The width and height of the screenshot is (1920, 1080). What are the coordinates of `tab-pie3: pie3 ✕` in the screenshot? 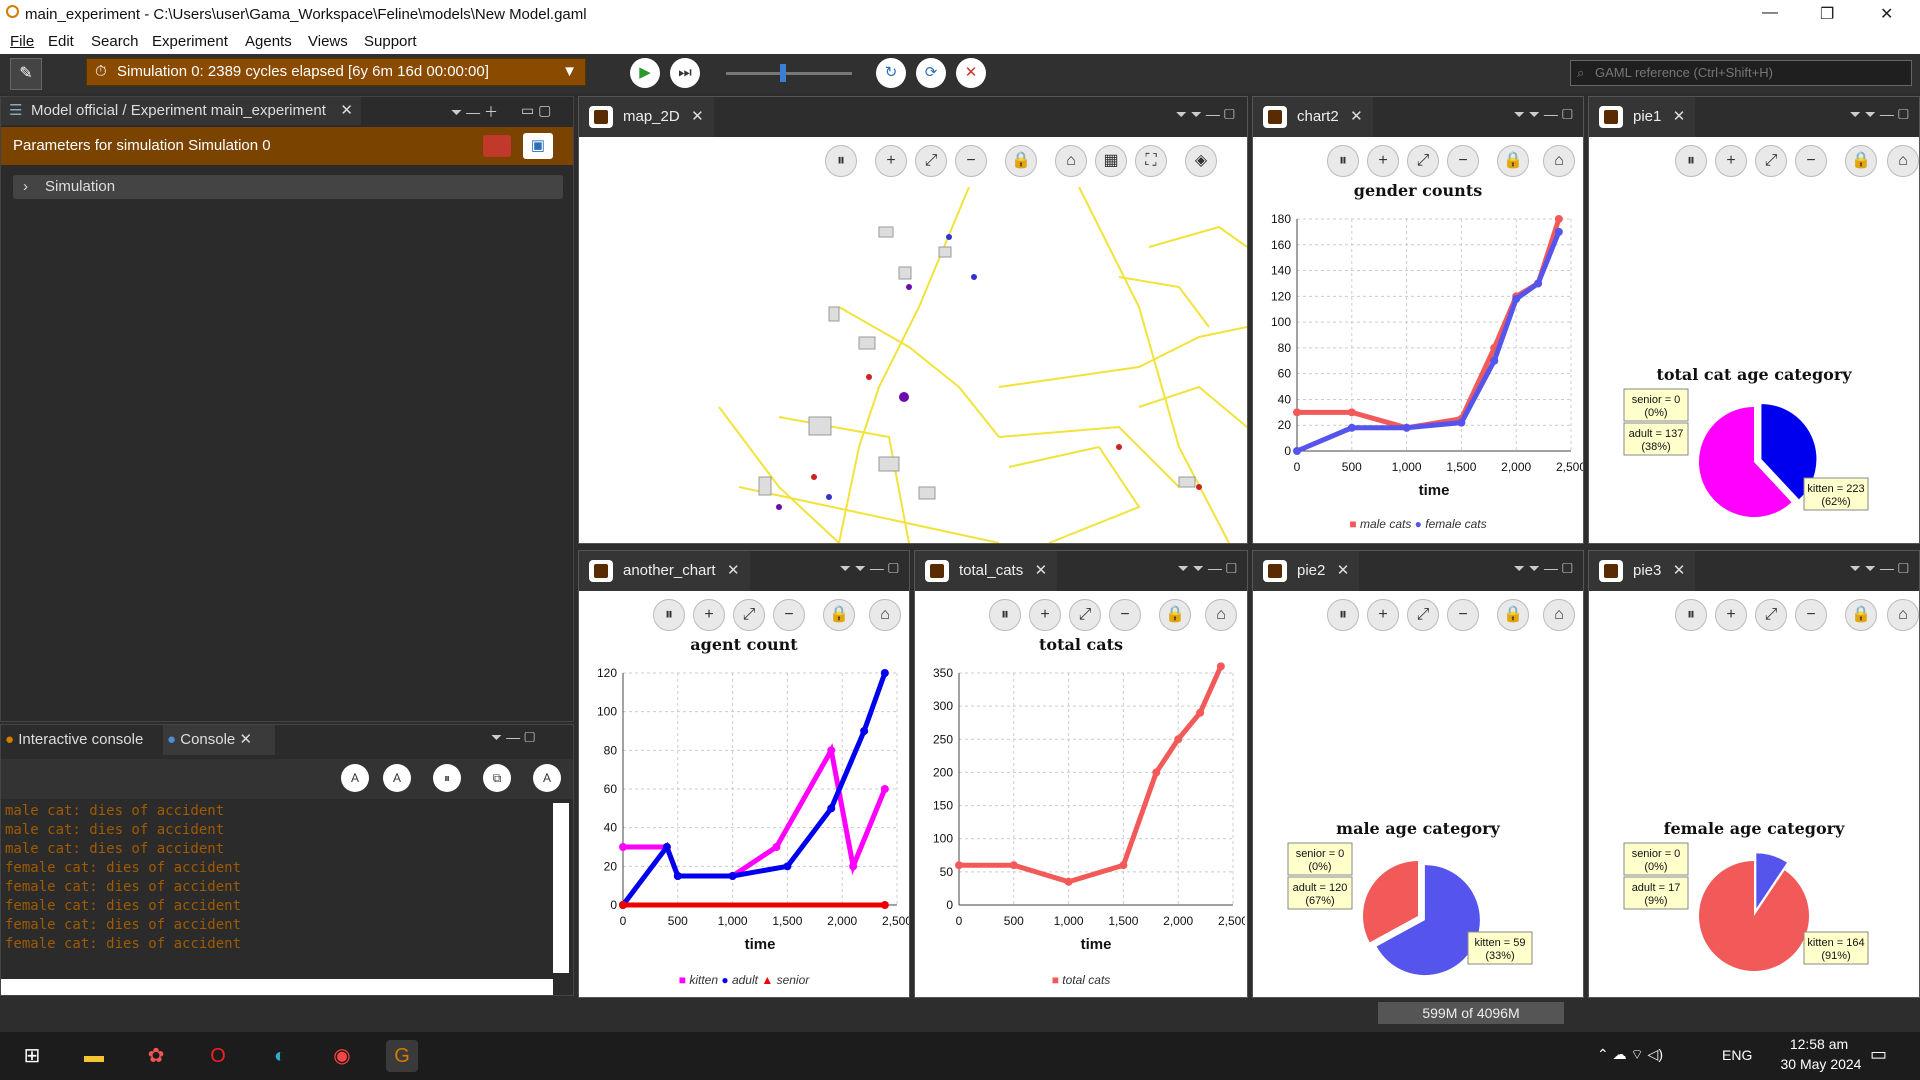 It's located at (1642, 571).